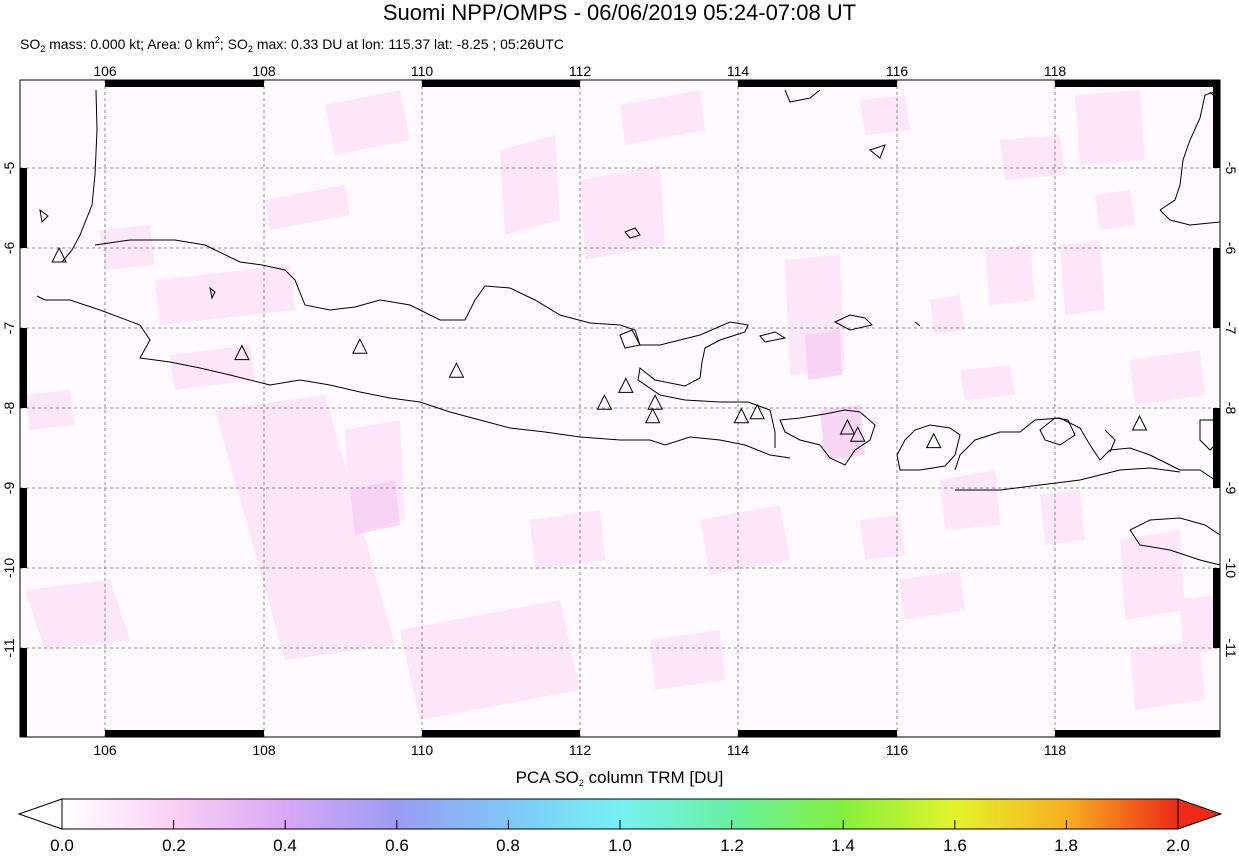 The width and height of the screenshot is (1239, 856). Describe the element at coordinates (1066, 845) in the screenshot. I see `colorbar-tick-label: 1.8` at that location.